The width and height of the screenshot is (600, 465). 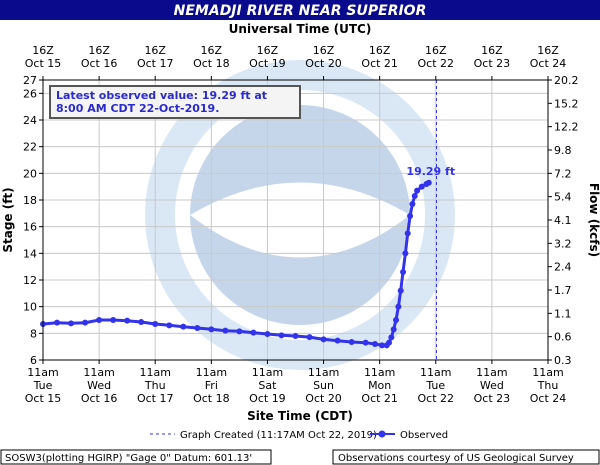 What do you see at coordinates (211, 385) in the screenshot?
I see `x-tick-label: 11am Fri Oct 18` at bounding box center [211, 385].